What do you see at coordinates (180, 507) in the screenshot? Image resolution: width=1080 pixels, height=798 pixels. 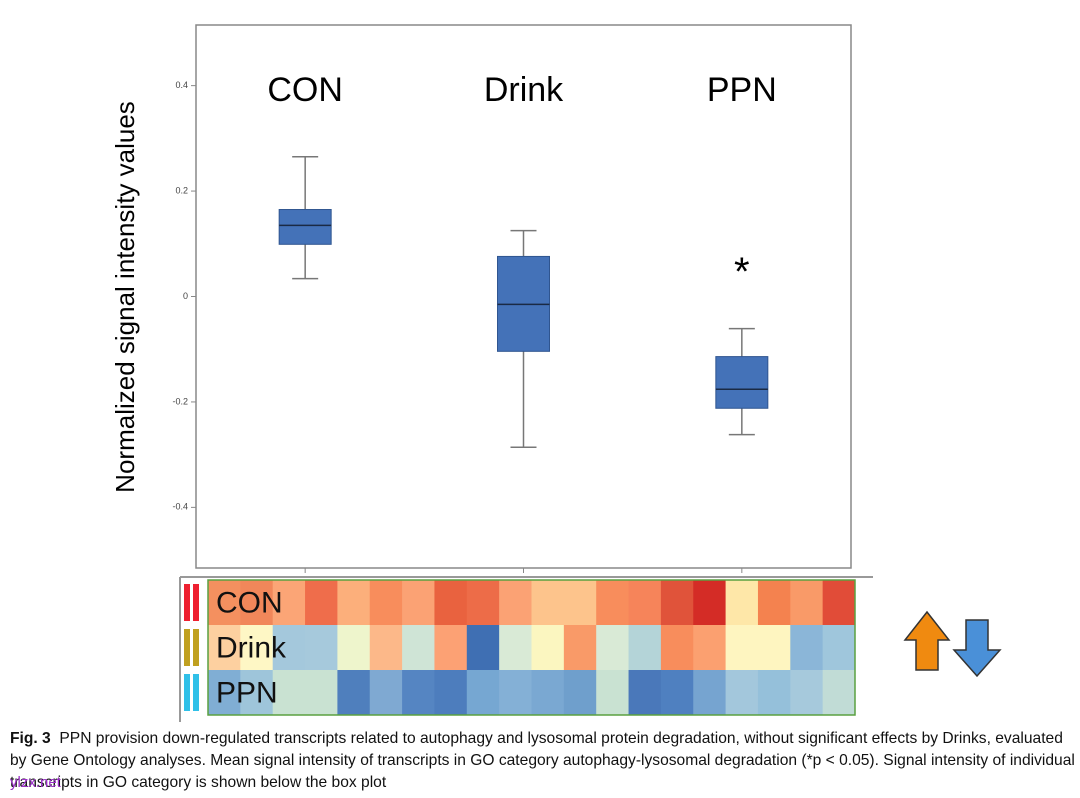 I see `y-tick-label: -0.4` at bounding box center [180, 507].